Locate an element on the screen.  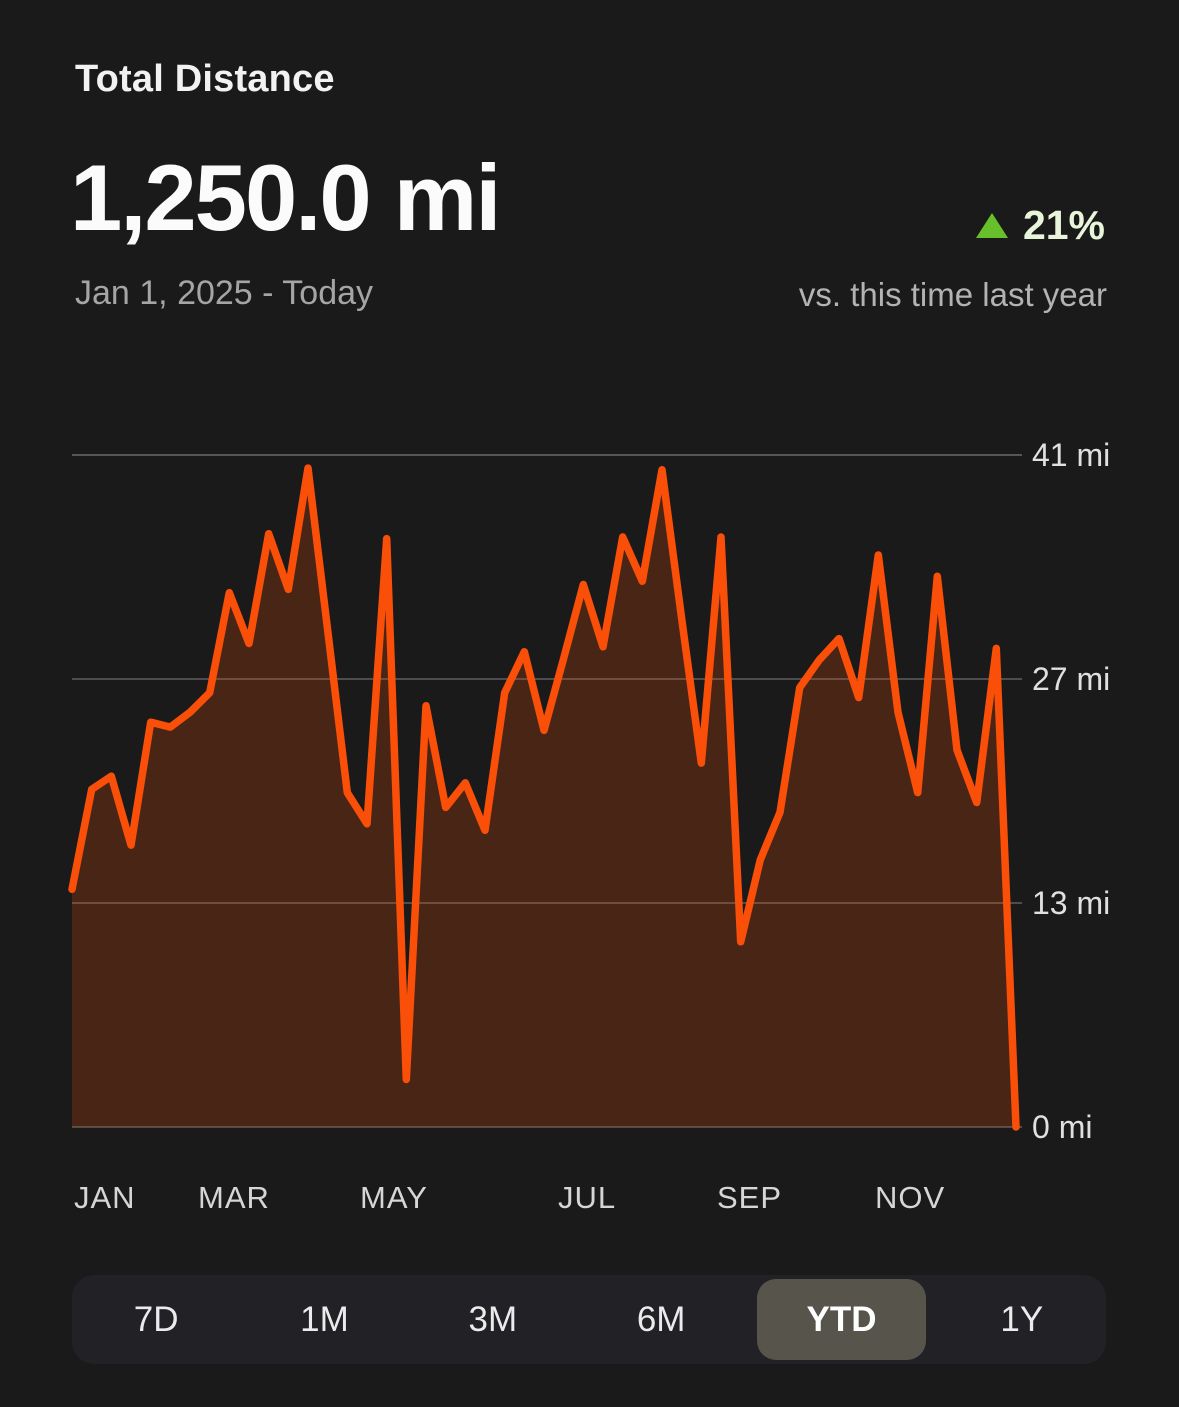
page-title: Total Distance is located at coordinates (205, 79).